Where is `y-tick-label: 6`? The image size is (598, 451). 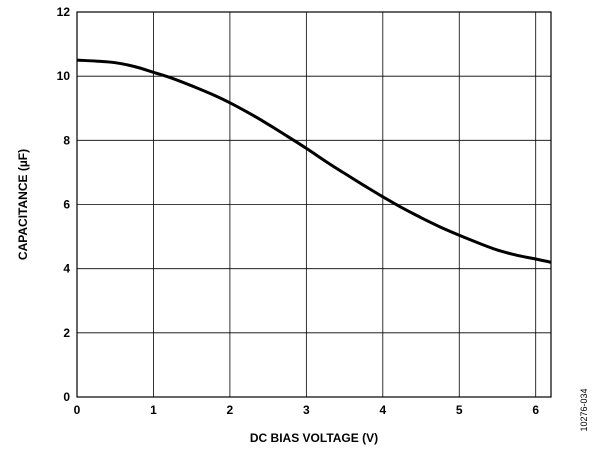
y-tick-label: 6 is located at coordinates (66, 205).